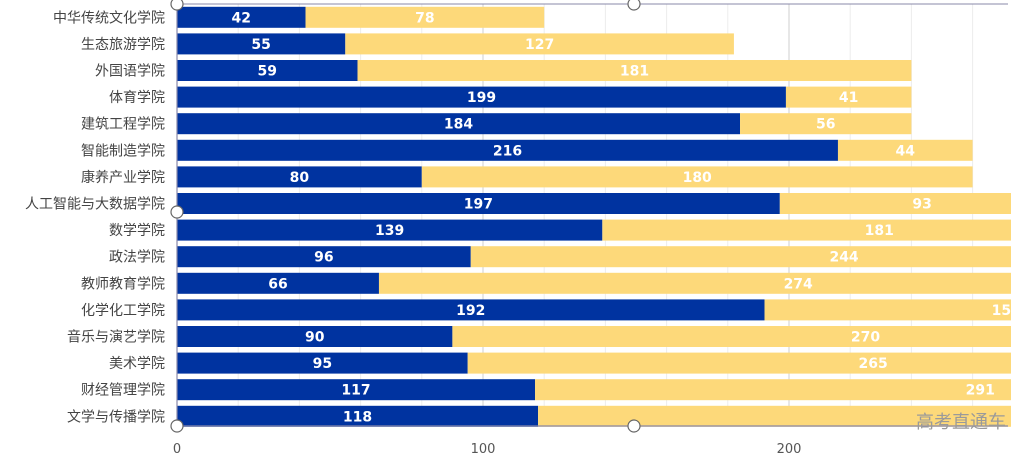  I want to click on data-label: 274, so click(798, 284).